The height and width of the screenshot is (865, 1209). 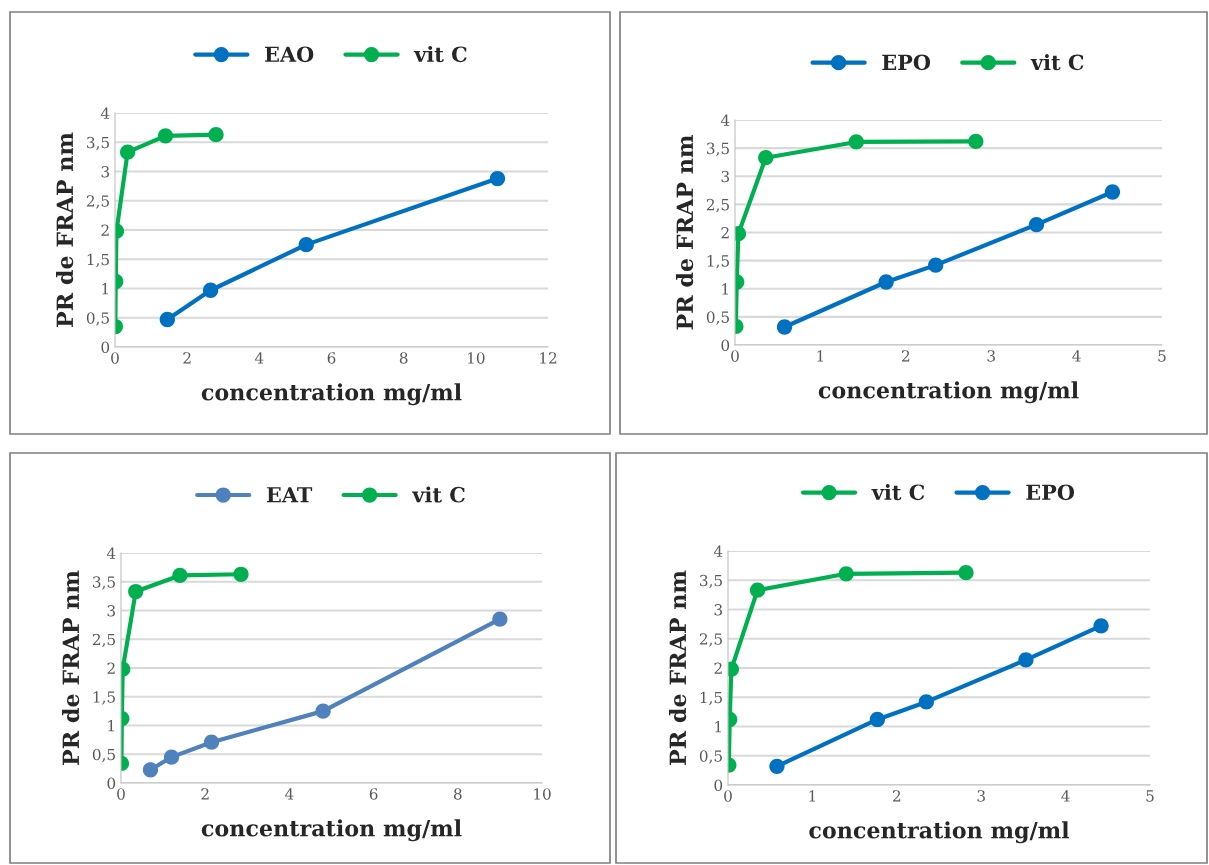 I want to click on legend-label: EAT, so click(x=289, y=495).